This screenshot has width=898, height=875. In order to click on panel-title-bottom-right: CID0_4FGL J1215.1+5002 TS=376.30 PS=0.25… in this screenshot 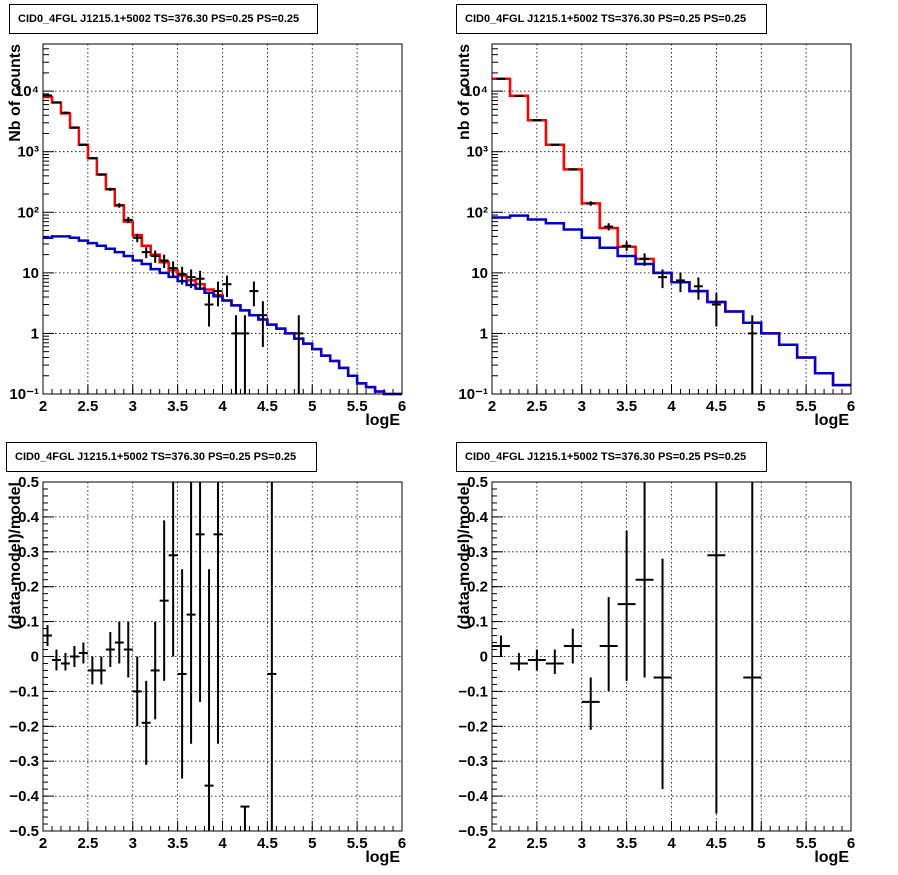, I will do `click(611, 457)`.